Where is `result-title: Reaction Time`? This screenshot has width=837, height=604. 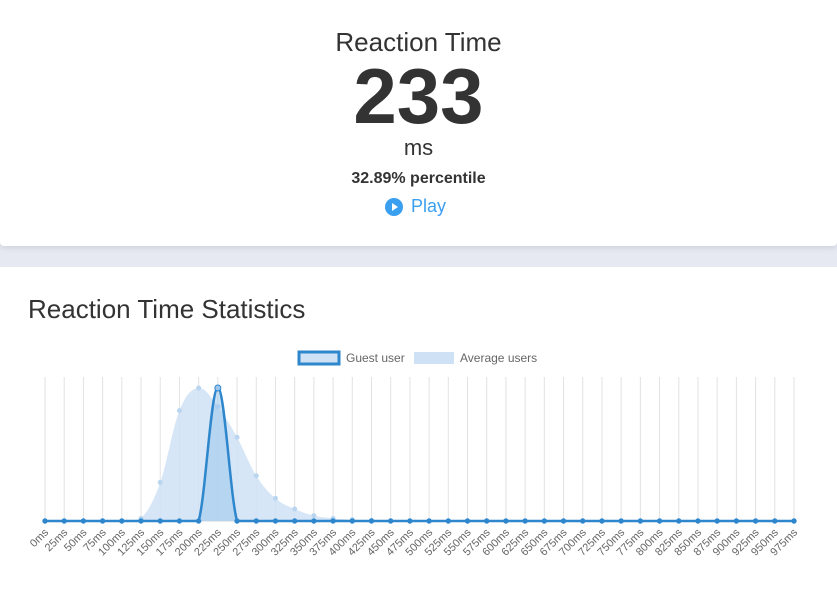
result-title: Reaction Time is located at coordinates (418, 42).